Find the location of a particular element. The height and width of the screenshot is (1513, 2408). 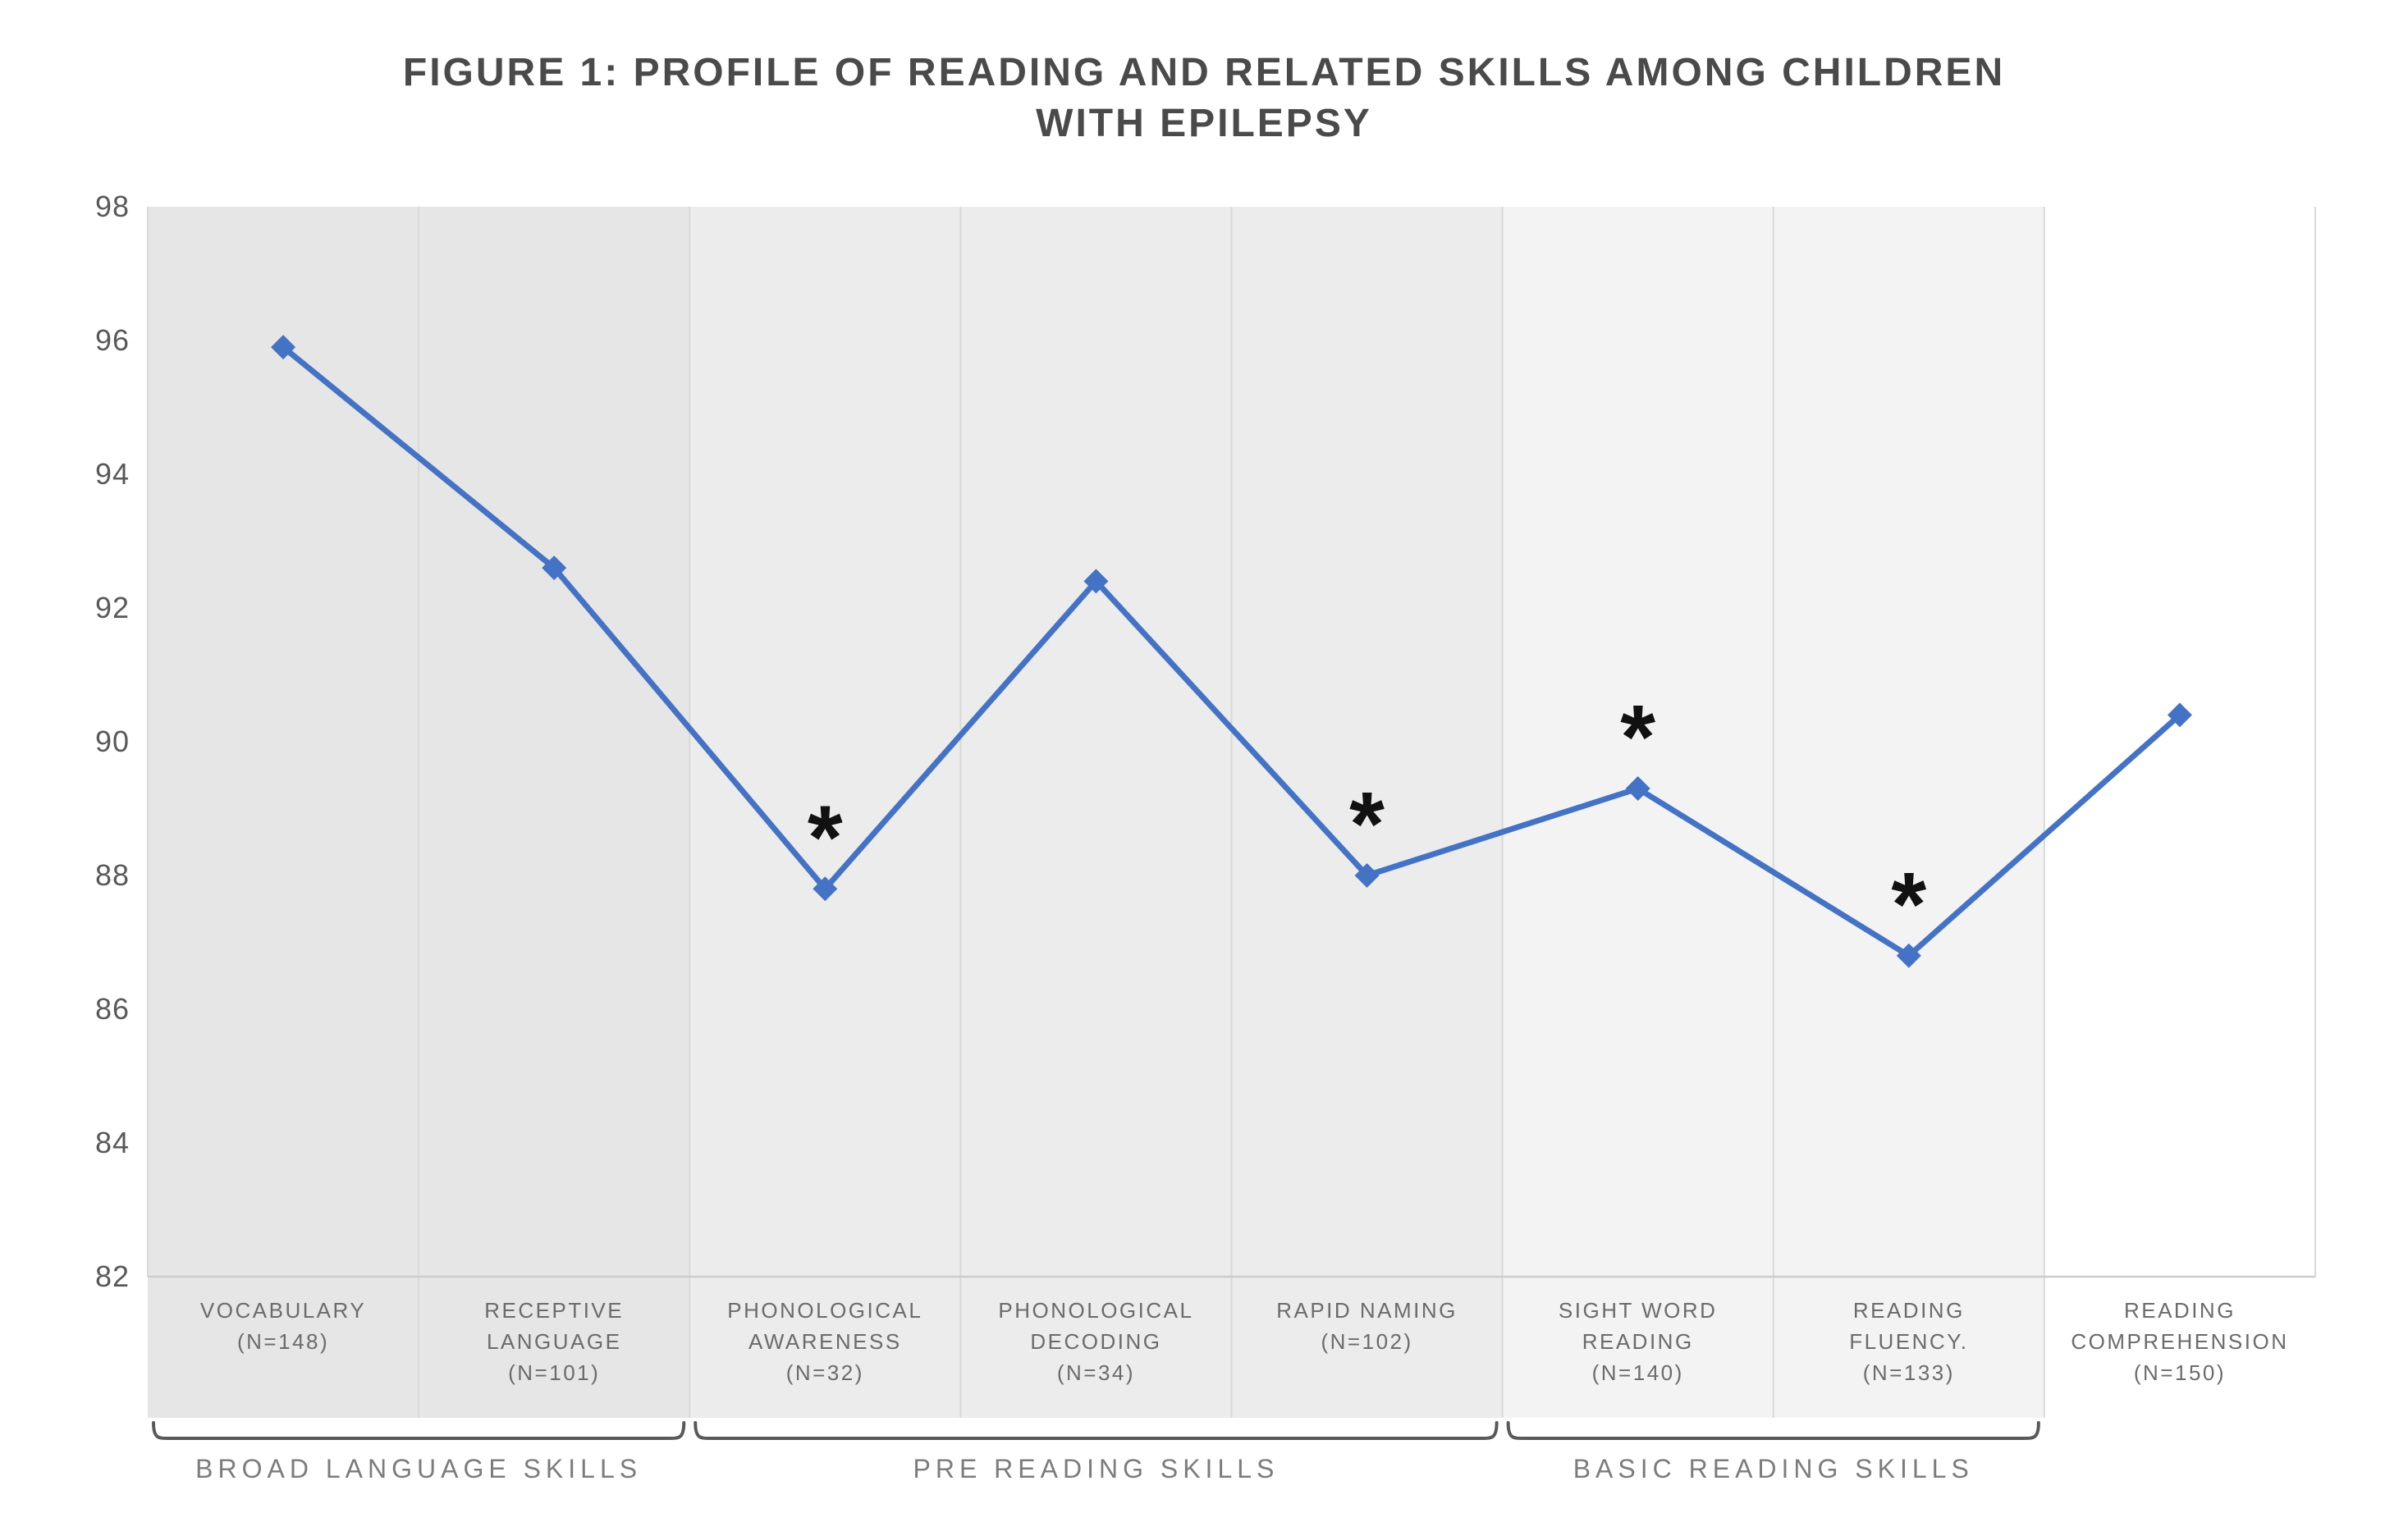

y-tick-label: 90 is located at coordinates (113, 741).